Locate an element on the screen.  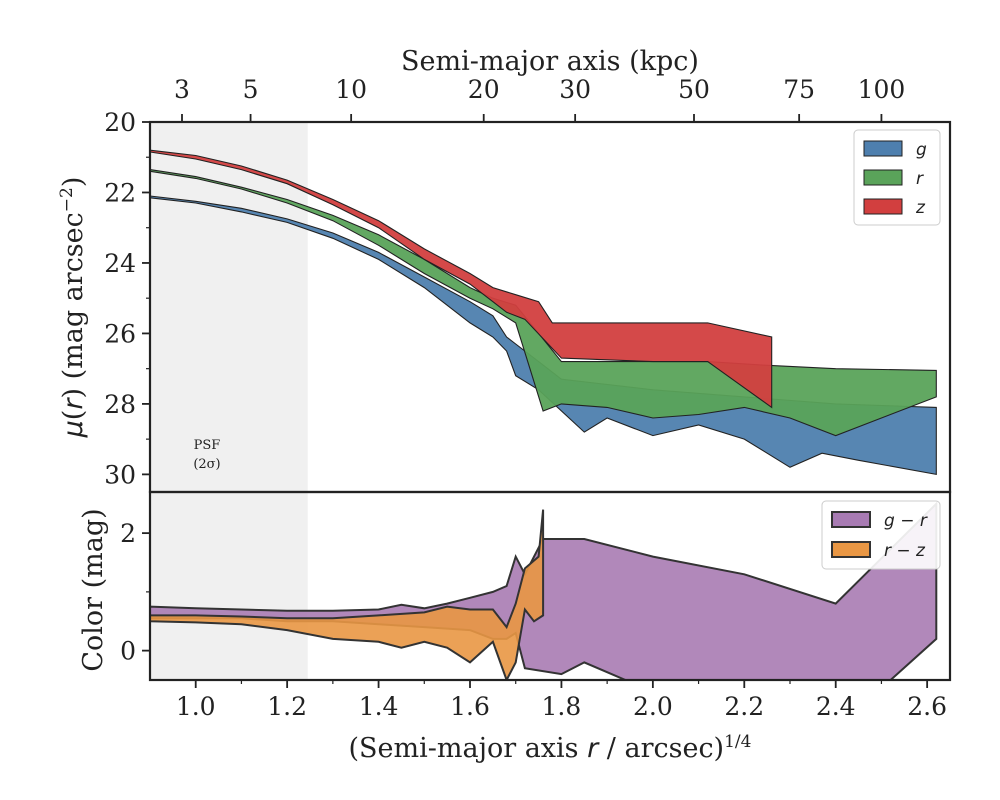
top-xtick-label: 20 is located at coordinates (484, 89).